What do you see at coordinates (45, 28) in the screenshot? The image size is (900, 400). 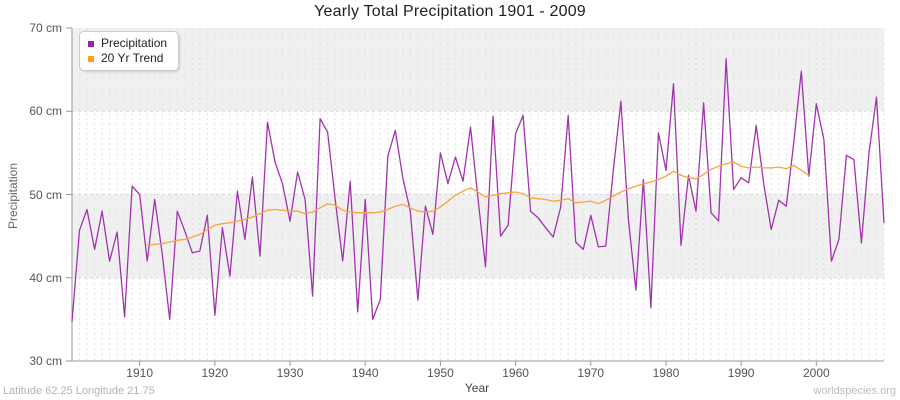 I see `y-tick-label: 70 cm` at bounding box center [45, 28].